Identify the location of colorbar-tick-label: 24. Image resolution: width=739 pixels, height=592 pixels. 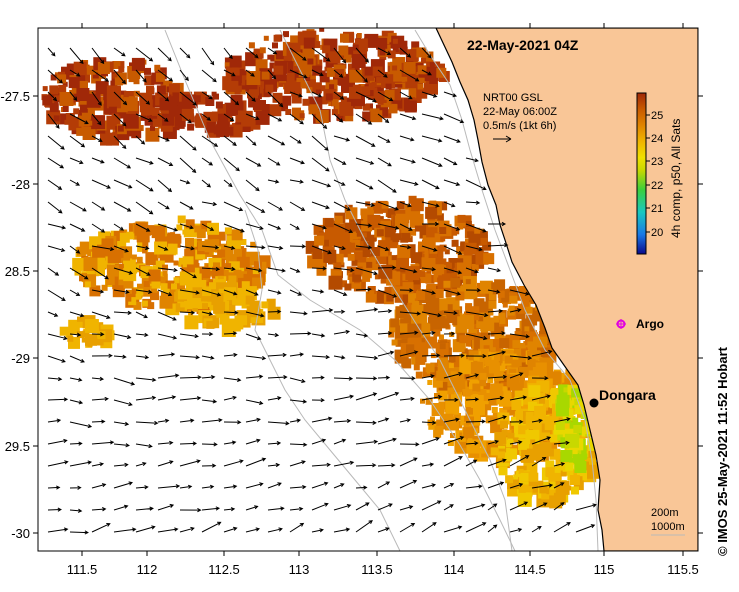
(657, 139).